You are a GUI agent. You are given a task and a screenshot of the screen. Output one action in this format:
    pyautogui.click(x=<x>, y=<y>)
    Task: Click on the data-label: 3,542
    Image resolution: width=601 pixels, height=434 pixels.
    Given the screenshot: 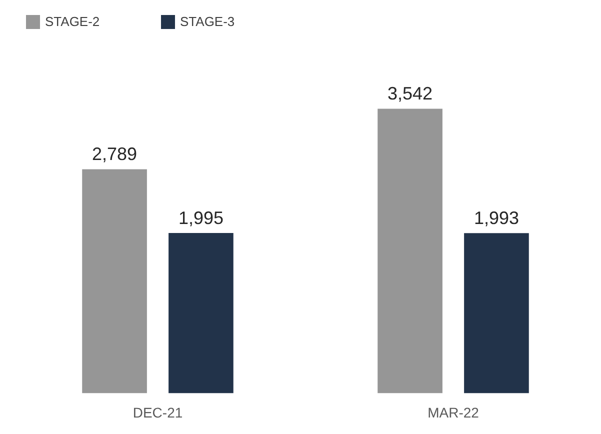 What is the action you would take?
    pyautogui.click(x=410, y=94)
    